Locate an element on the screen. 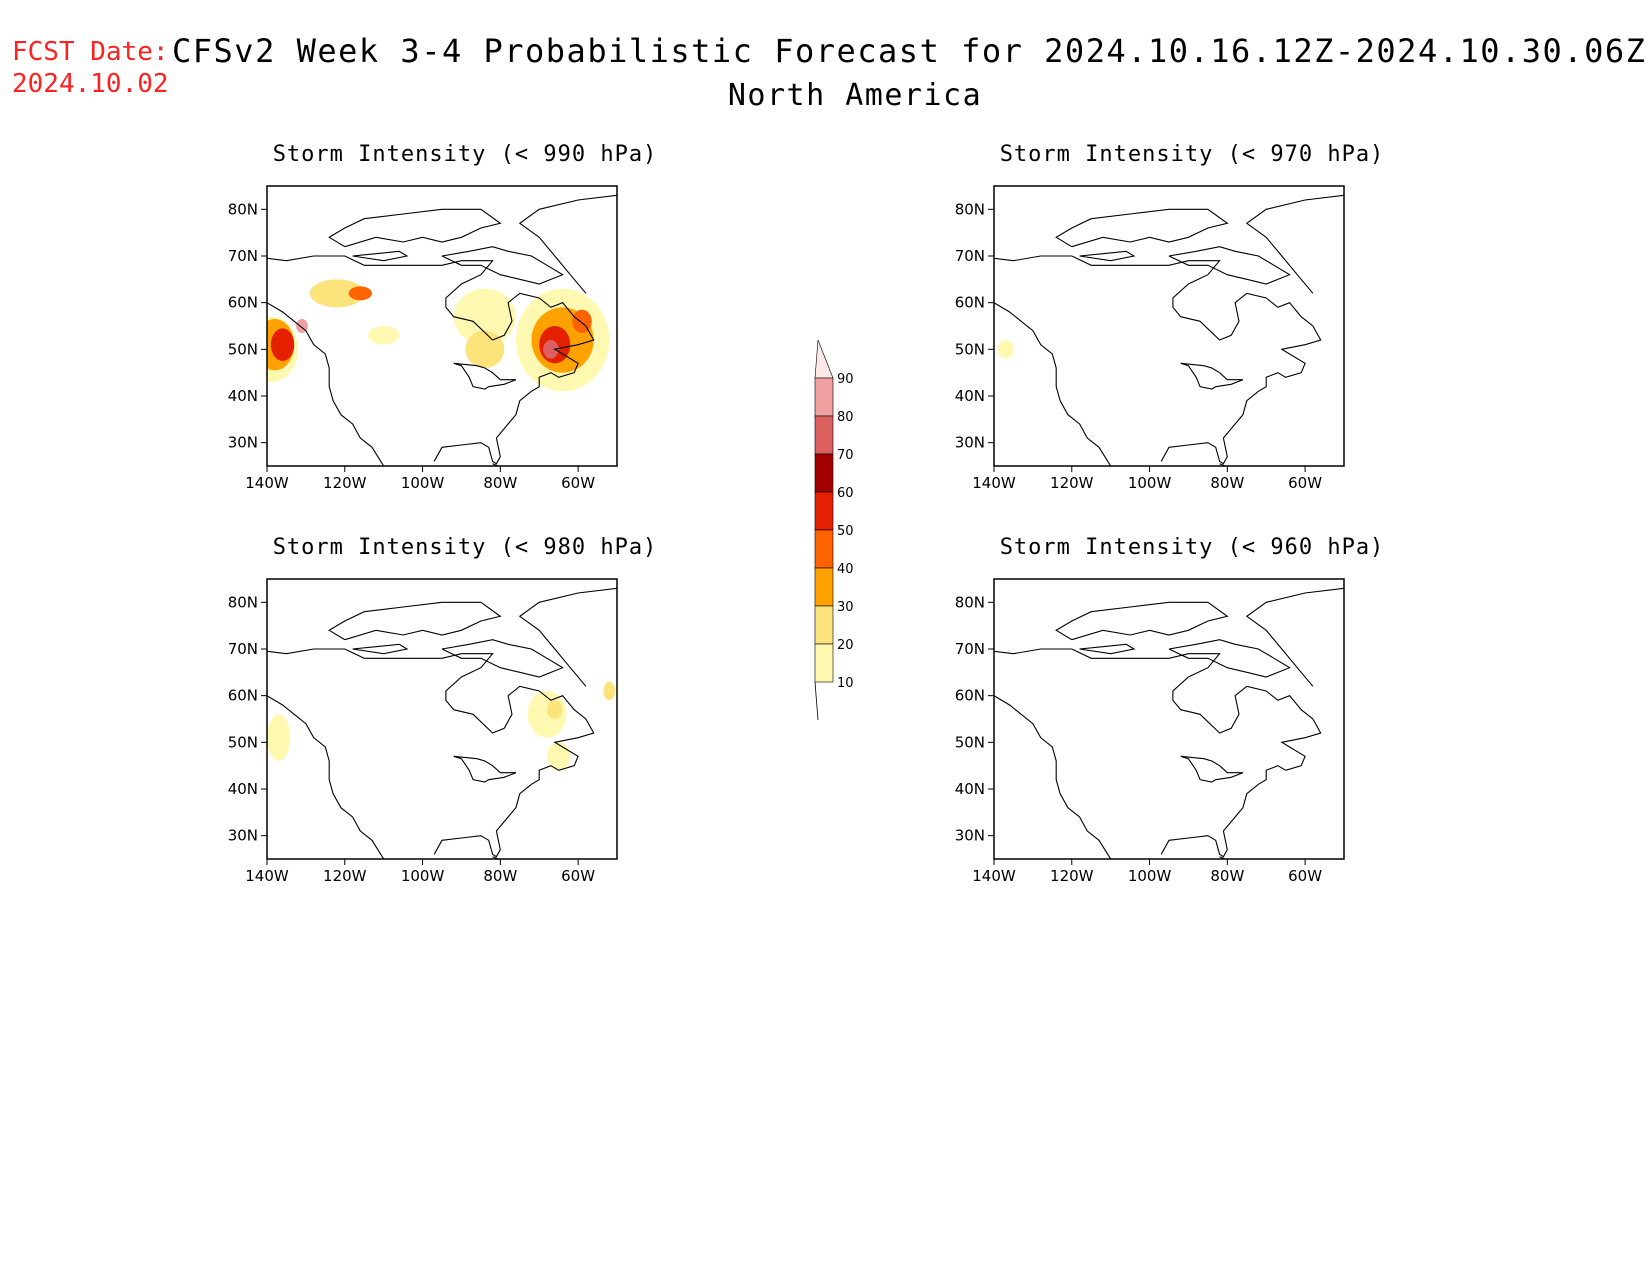 Image resolution: width=1650 pixels, height=1275 pixels. map-960: 80N 70N 60N 50N 40N 30N 140W 120W 100W 80W 60W is located at coordinates (1150, 731).